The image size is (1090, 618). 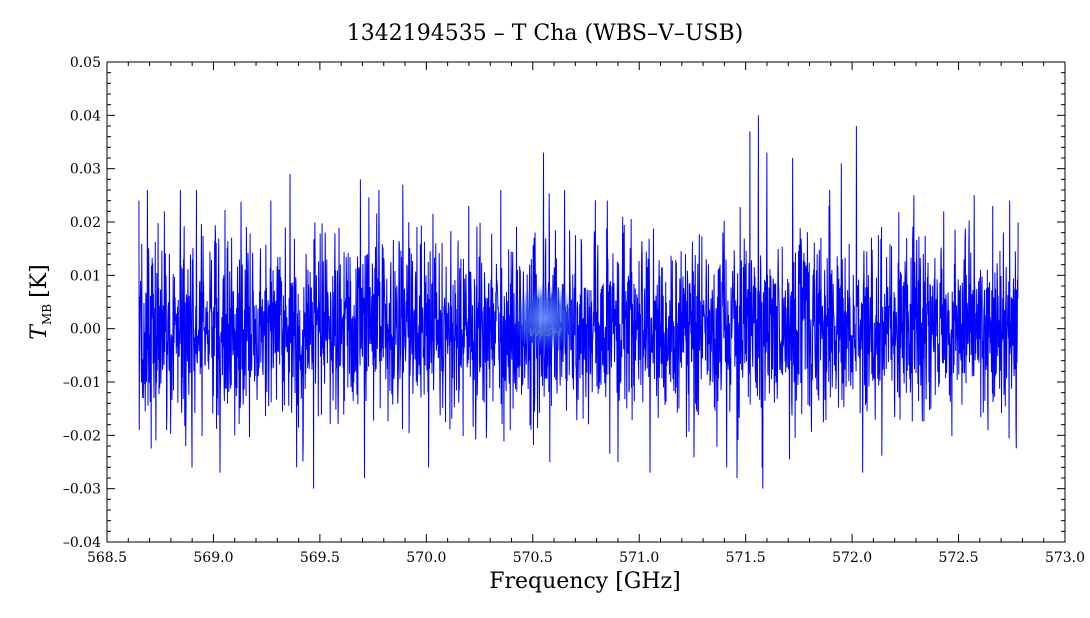 What do you see at coordinates (213, 558) in the screenshot?
I see `x-tick-label: 569.0` at bounding box center [213, 558].